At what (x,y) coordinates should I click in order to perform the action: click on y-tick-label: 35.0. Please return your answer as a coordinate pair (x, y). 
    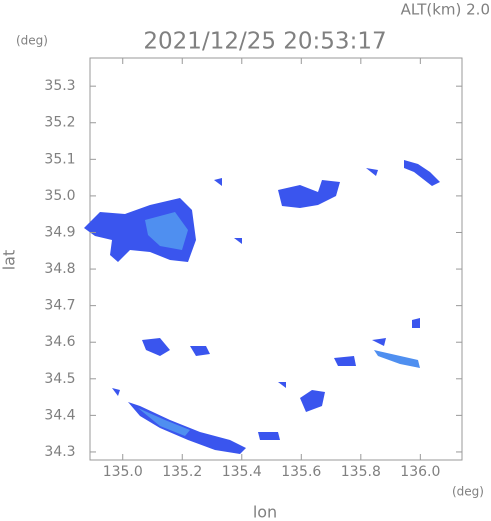
    Looking at the image, I should click on (59, 196).